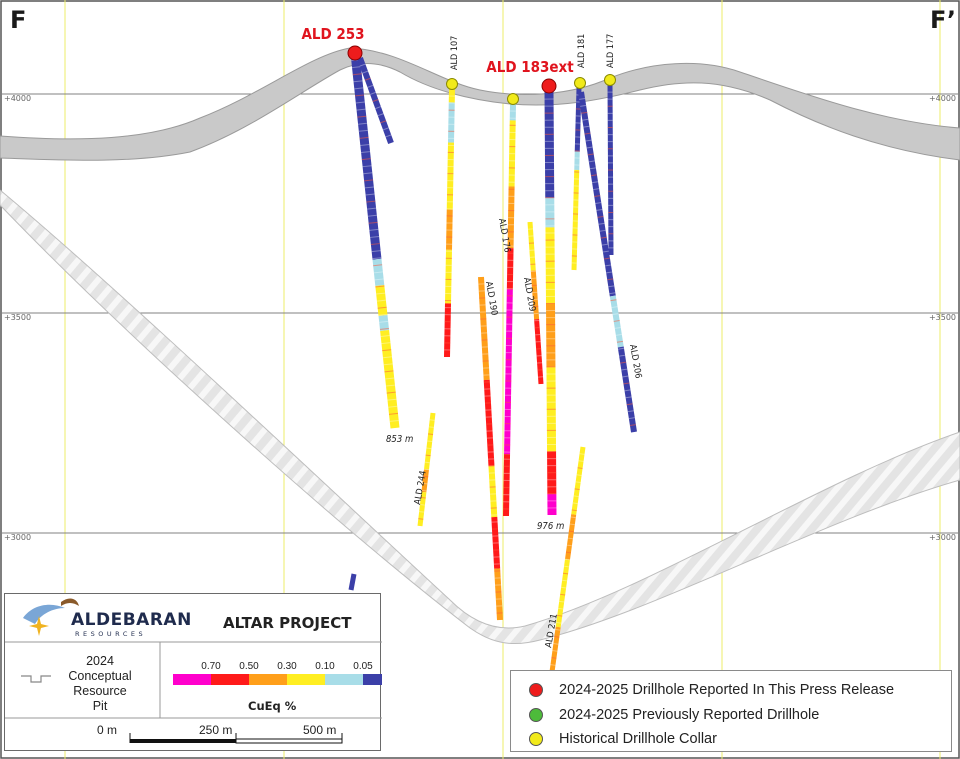  I want to click on drillhole-ald253-branch, so click(375, 100).